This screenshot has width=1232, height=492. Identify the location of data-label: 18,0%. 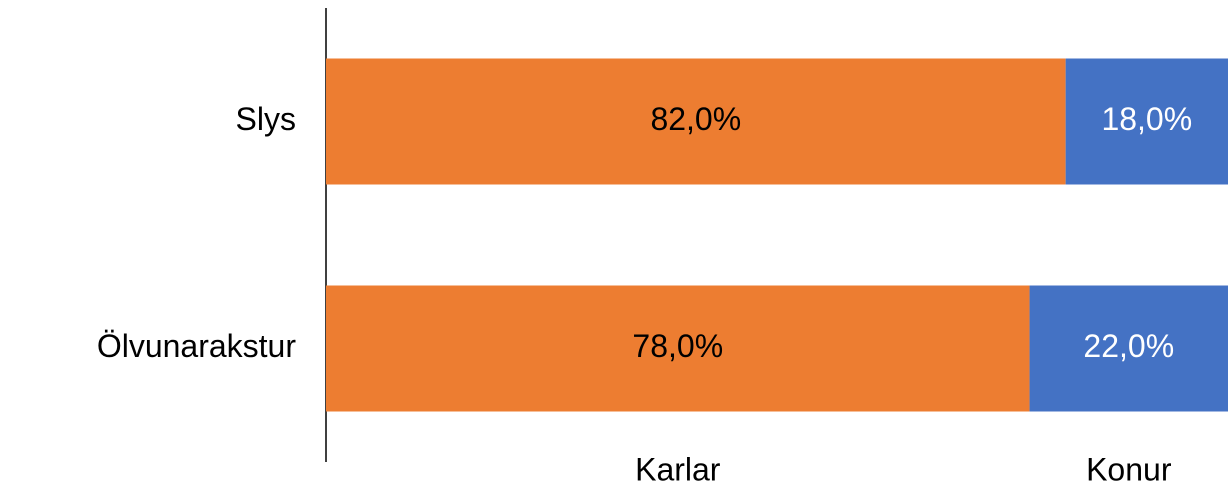
(1146, 119).